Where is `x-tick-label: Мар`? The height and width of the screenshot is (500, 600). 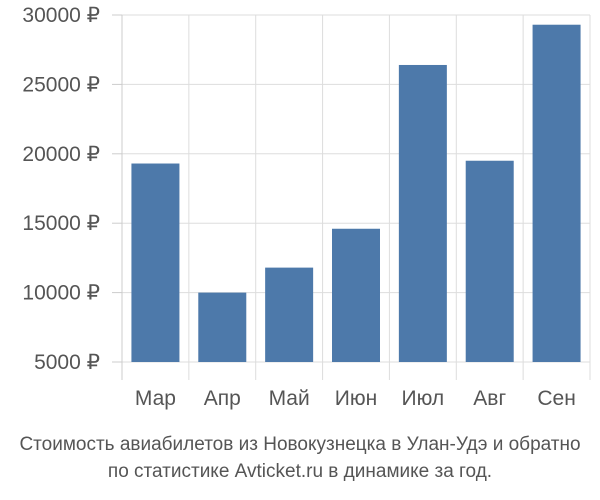
x-tick-label: Мар is located at coordinates (155, 398).